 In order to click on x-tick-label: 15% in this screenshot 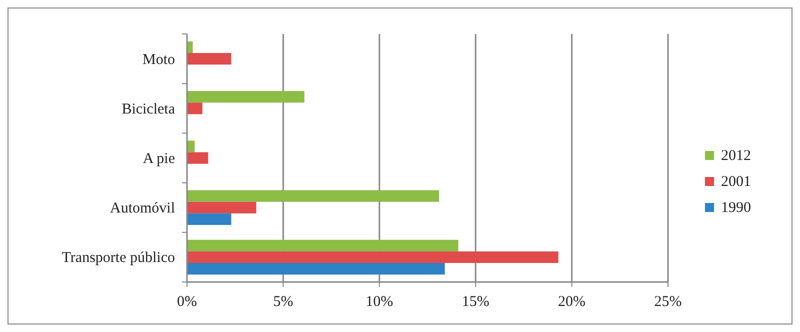, I will do `click(476, 302)`.